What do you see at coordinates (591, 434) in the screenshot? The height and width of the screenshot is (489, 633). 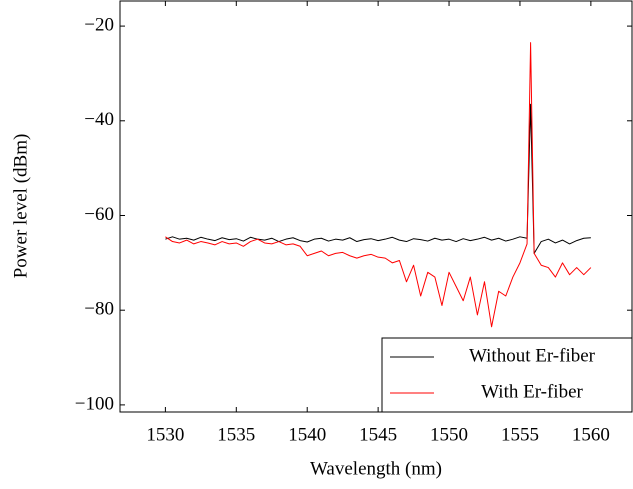 I see `x-tick-label: 1560` at bounding box center [591, 434].